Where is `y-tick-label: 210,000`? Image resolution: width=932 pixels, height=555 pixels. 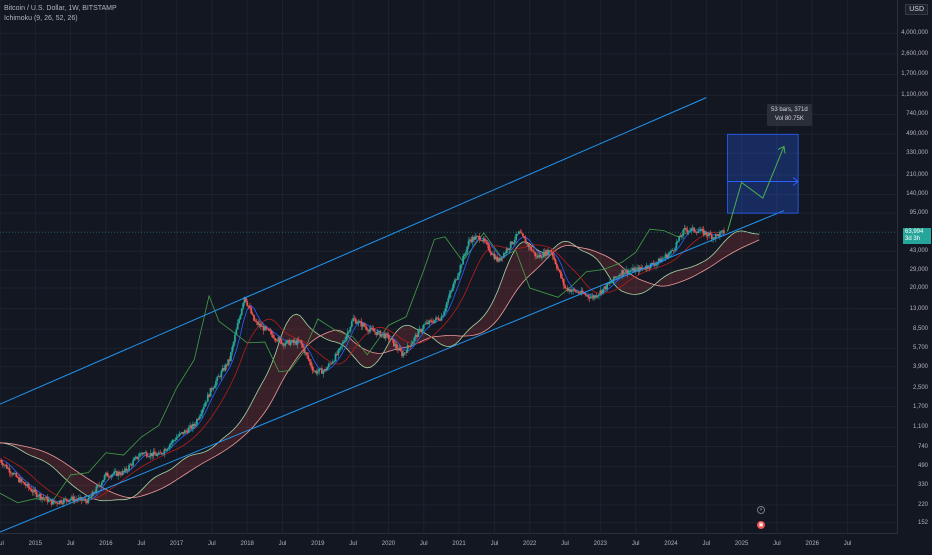 y-tick-label: 210,000 is located at coordinates (917, 175).